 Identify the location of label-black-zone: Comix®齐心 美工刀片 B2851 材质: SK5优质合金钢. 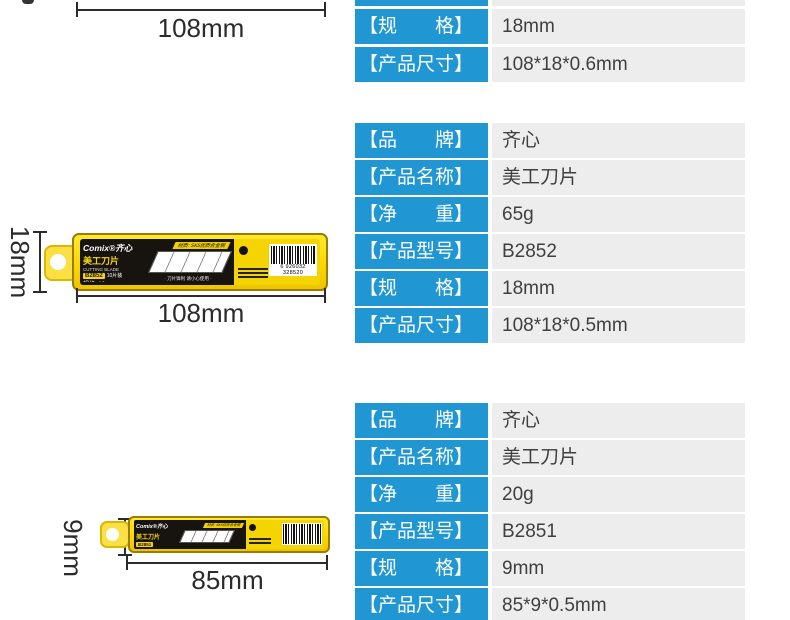
(190, 534).